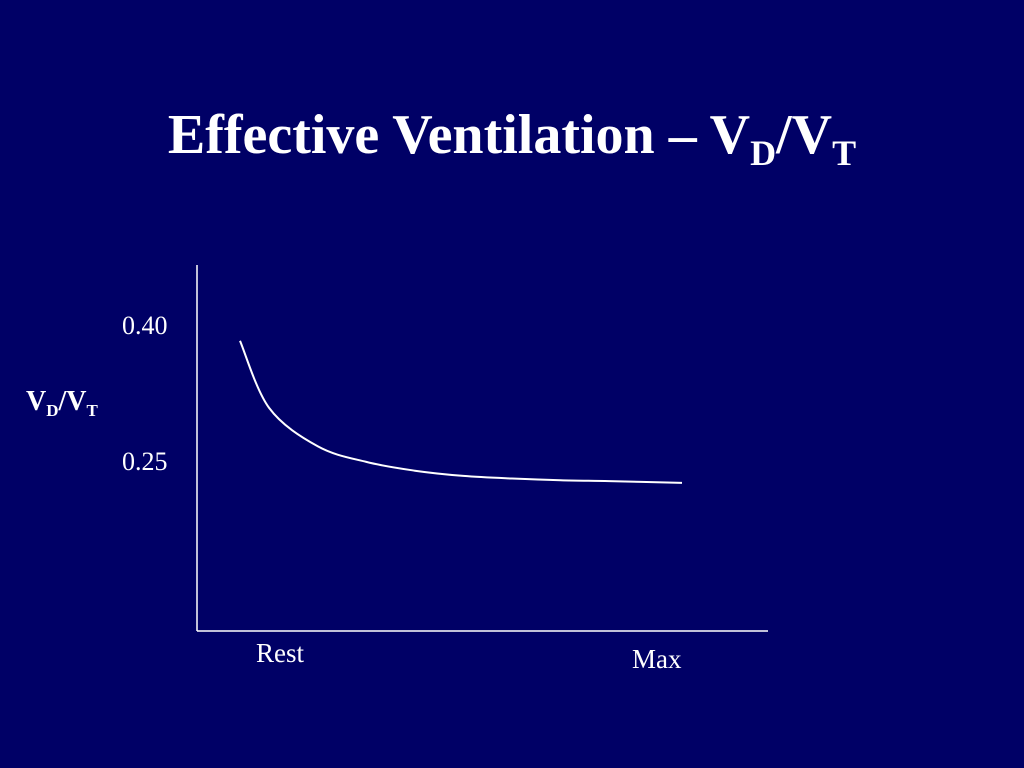  Describe the element at coordinates (145, 325) in the screenshot. I see `y-tick-label-040: 0.40` at that location.